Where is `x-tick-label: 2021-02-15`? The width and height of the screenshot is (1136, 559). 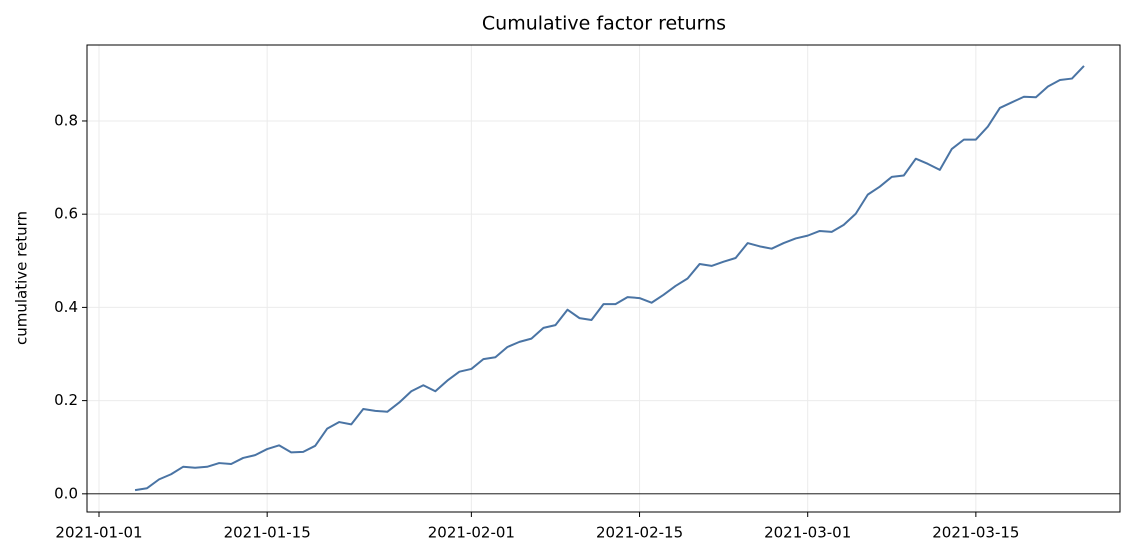 x-tick-label: 2021-02-15 is located at coordinates (639, 533).